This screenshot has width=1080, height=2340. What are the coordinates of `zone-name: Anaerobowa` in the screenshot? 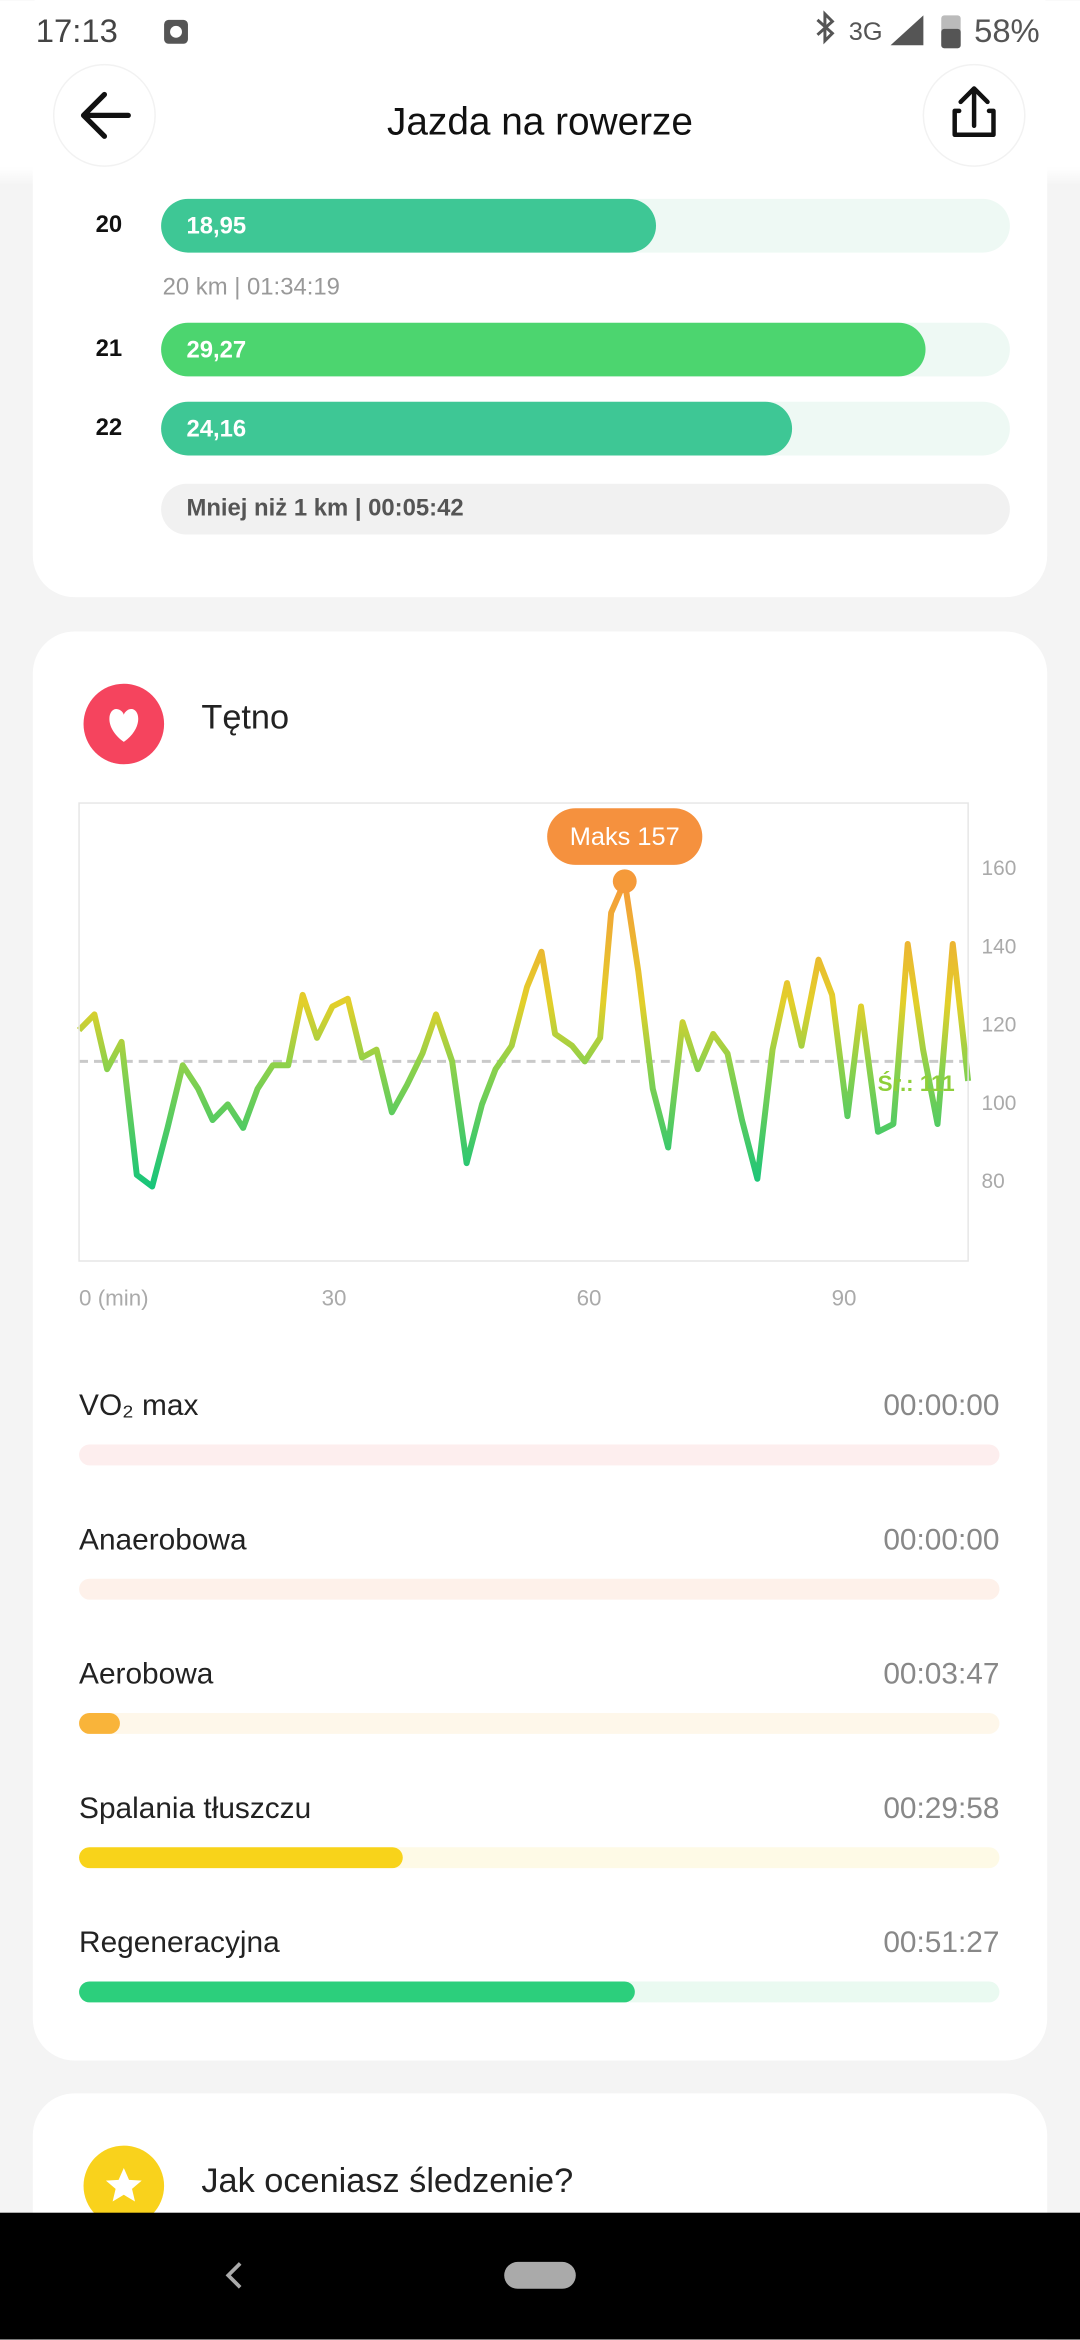 It's located at (163, 1539).